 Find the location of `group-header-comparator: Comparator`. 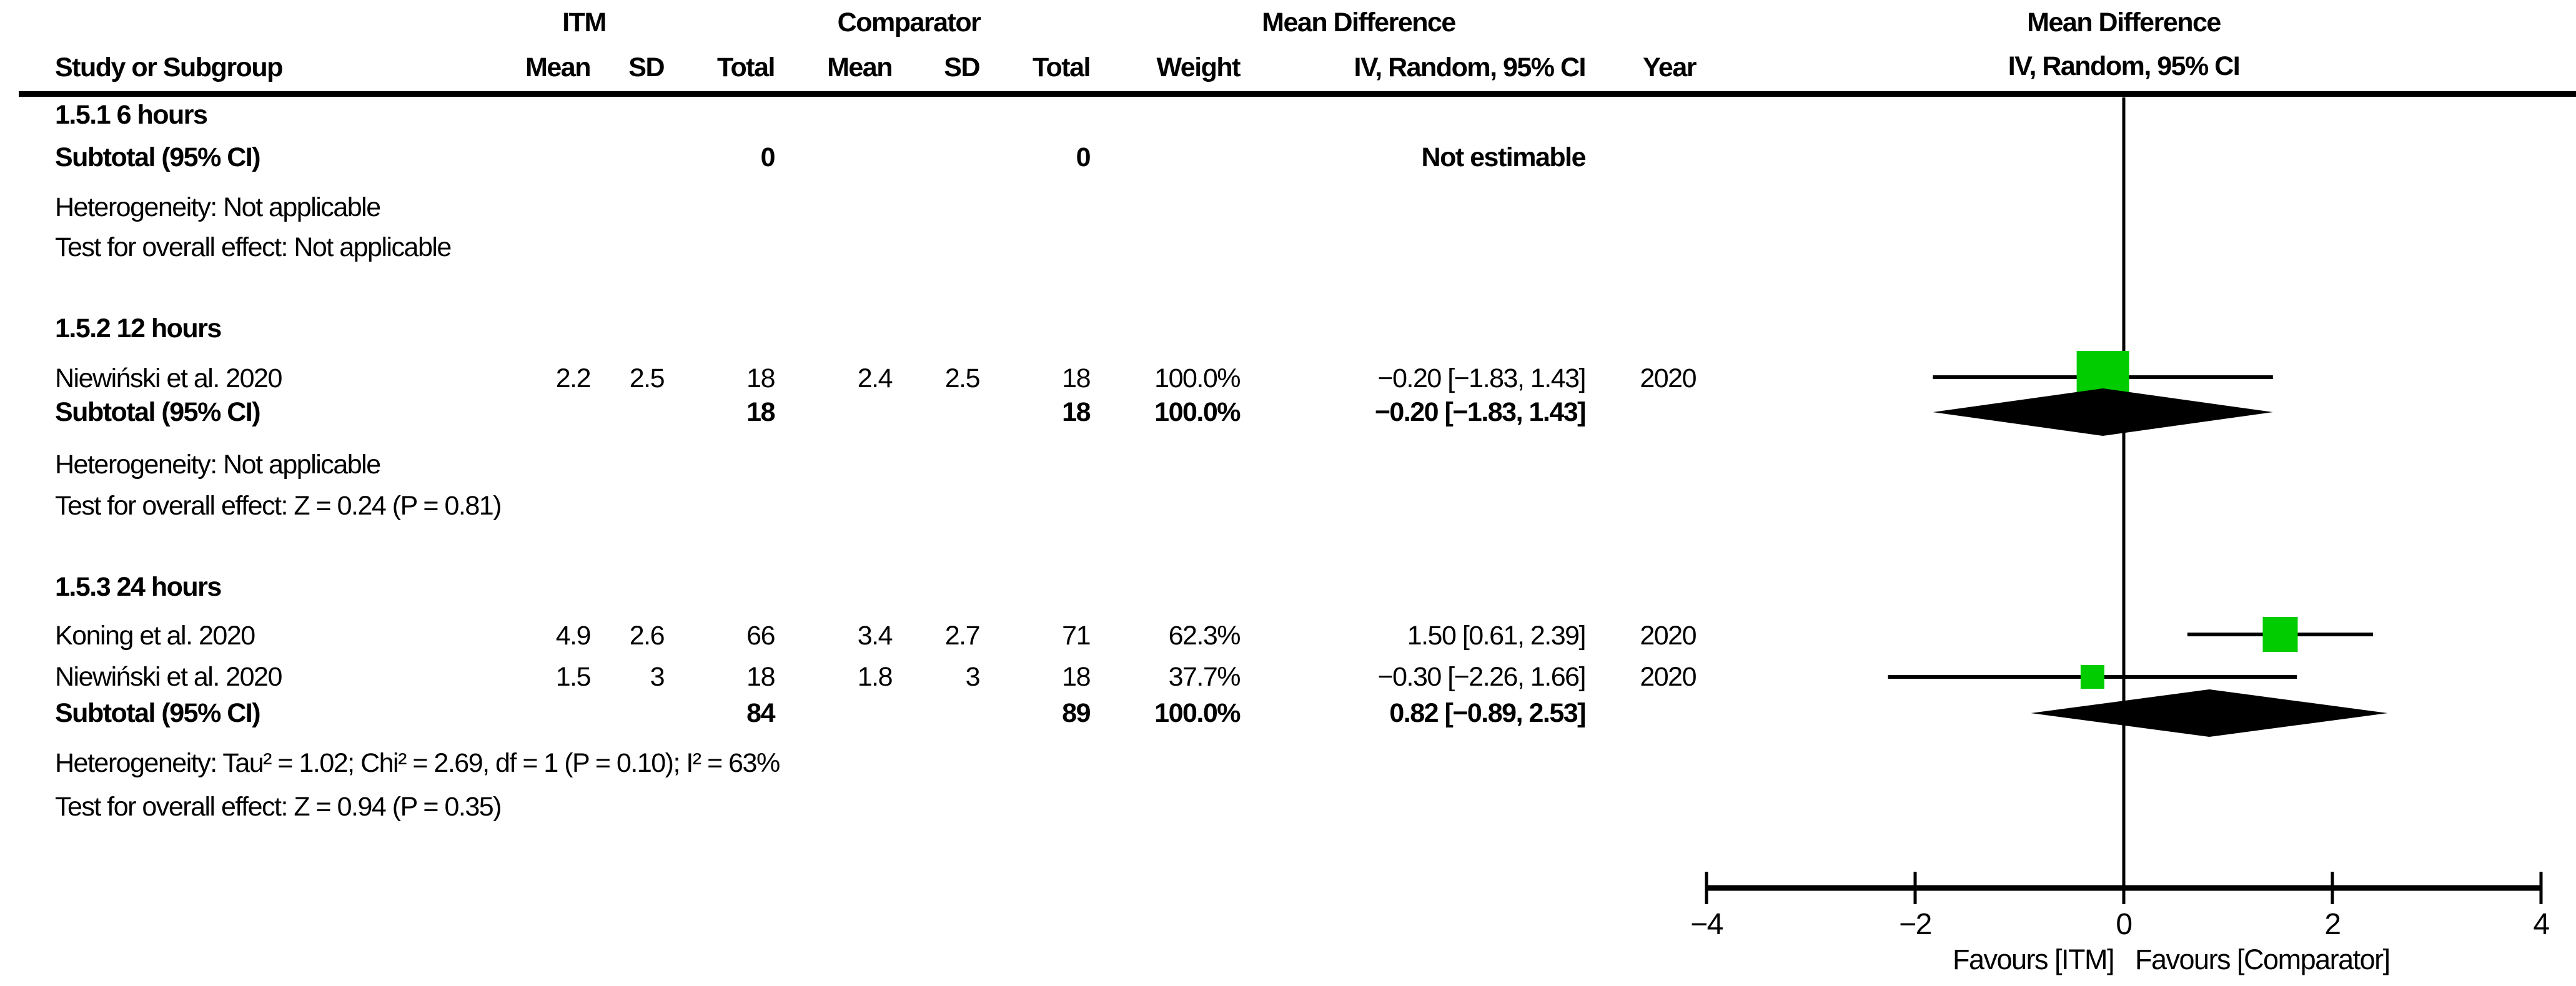

group-header-comparator: Comparator is located at coordinates (909, 22).